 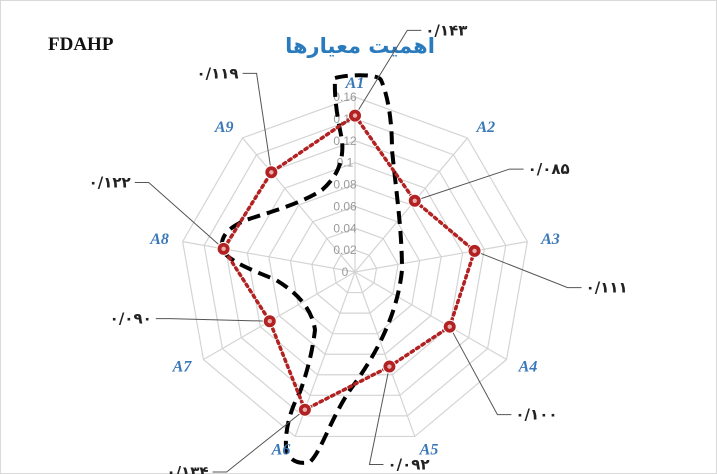 I want to click on tick-label: 0.04, so click(x=345, y=228).